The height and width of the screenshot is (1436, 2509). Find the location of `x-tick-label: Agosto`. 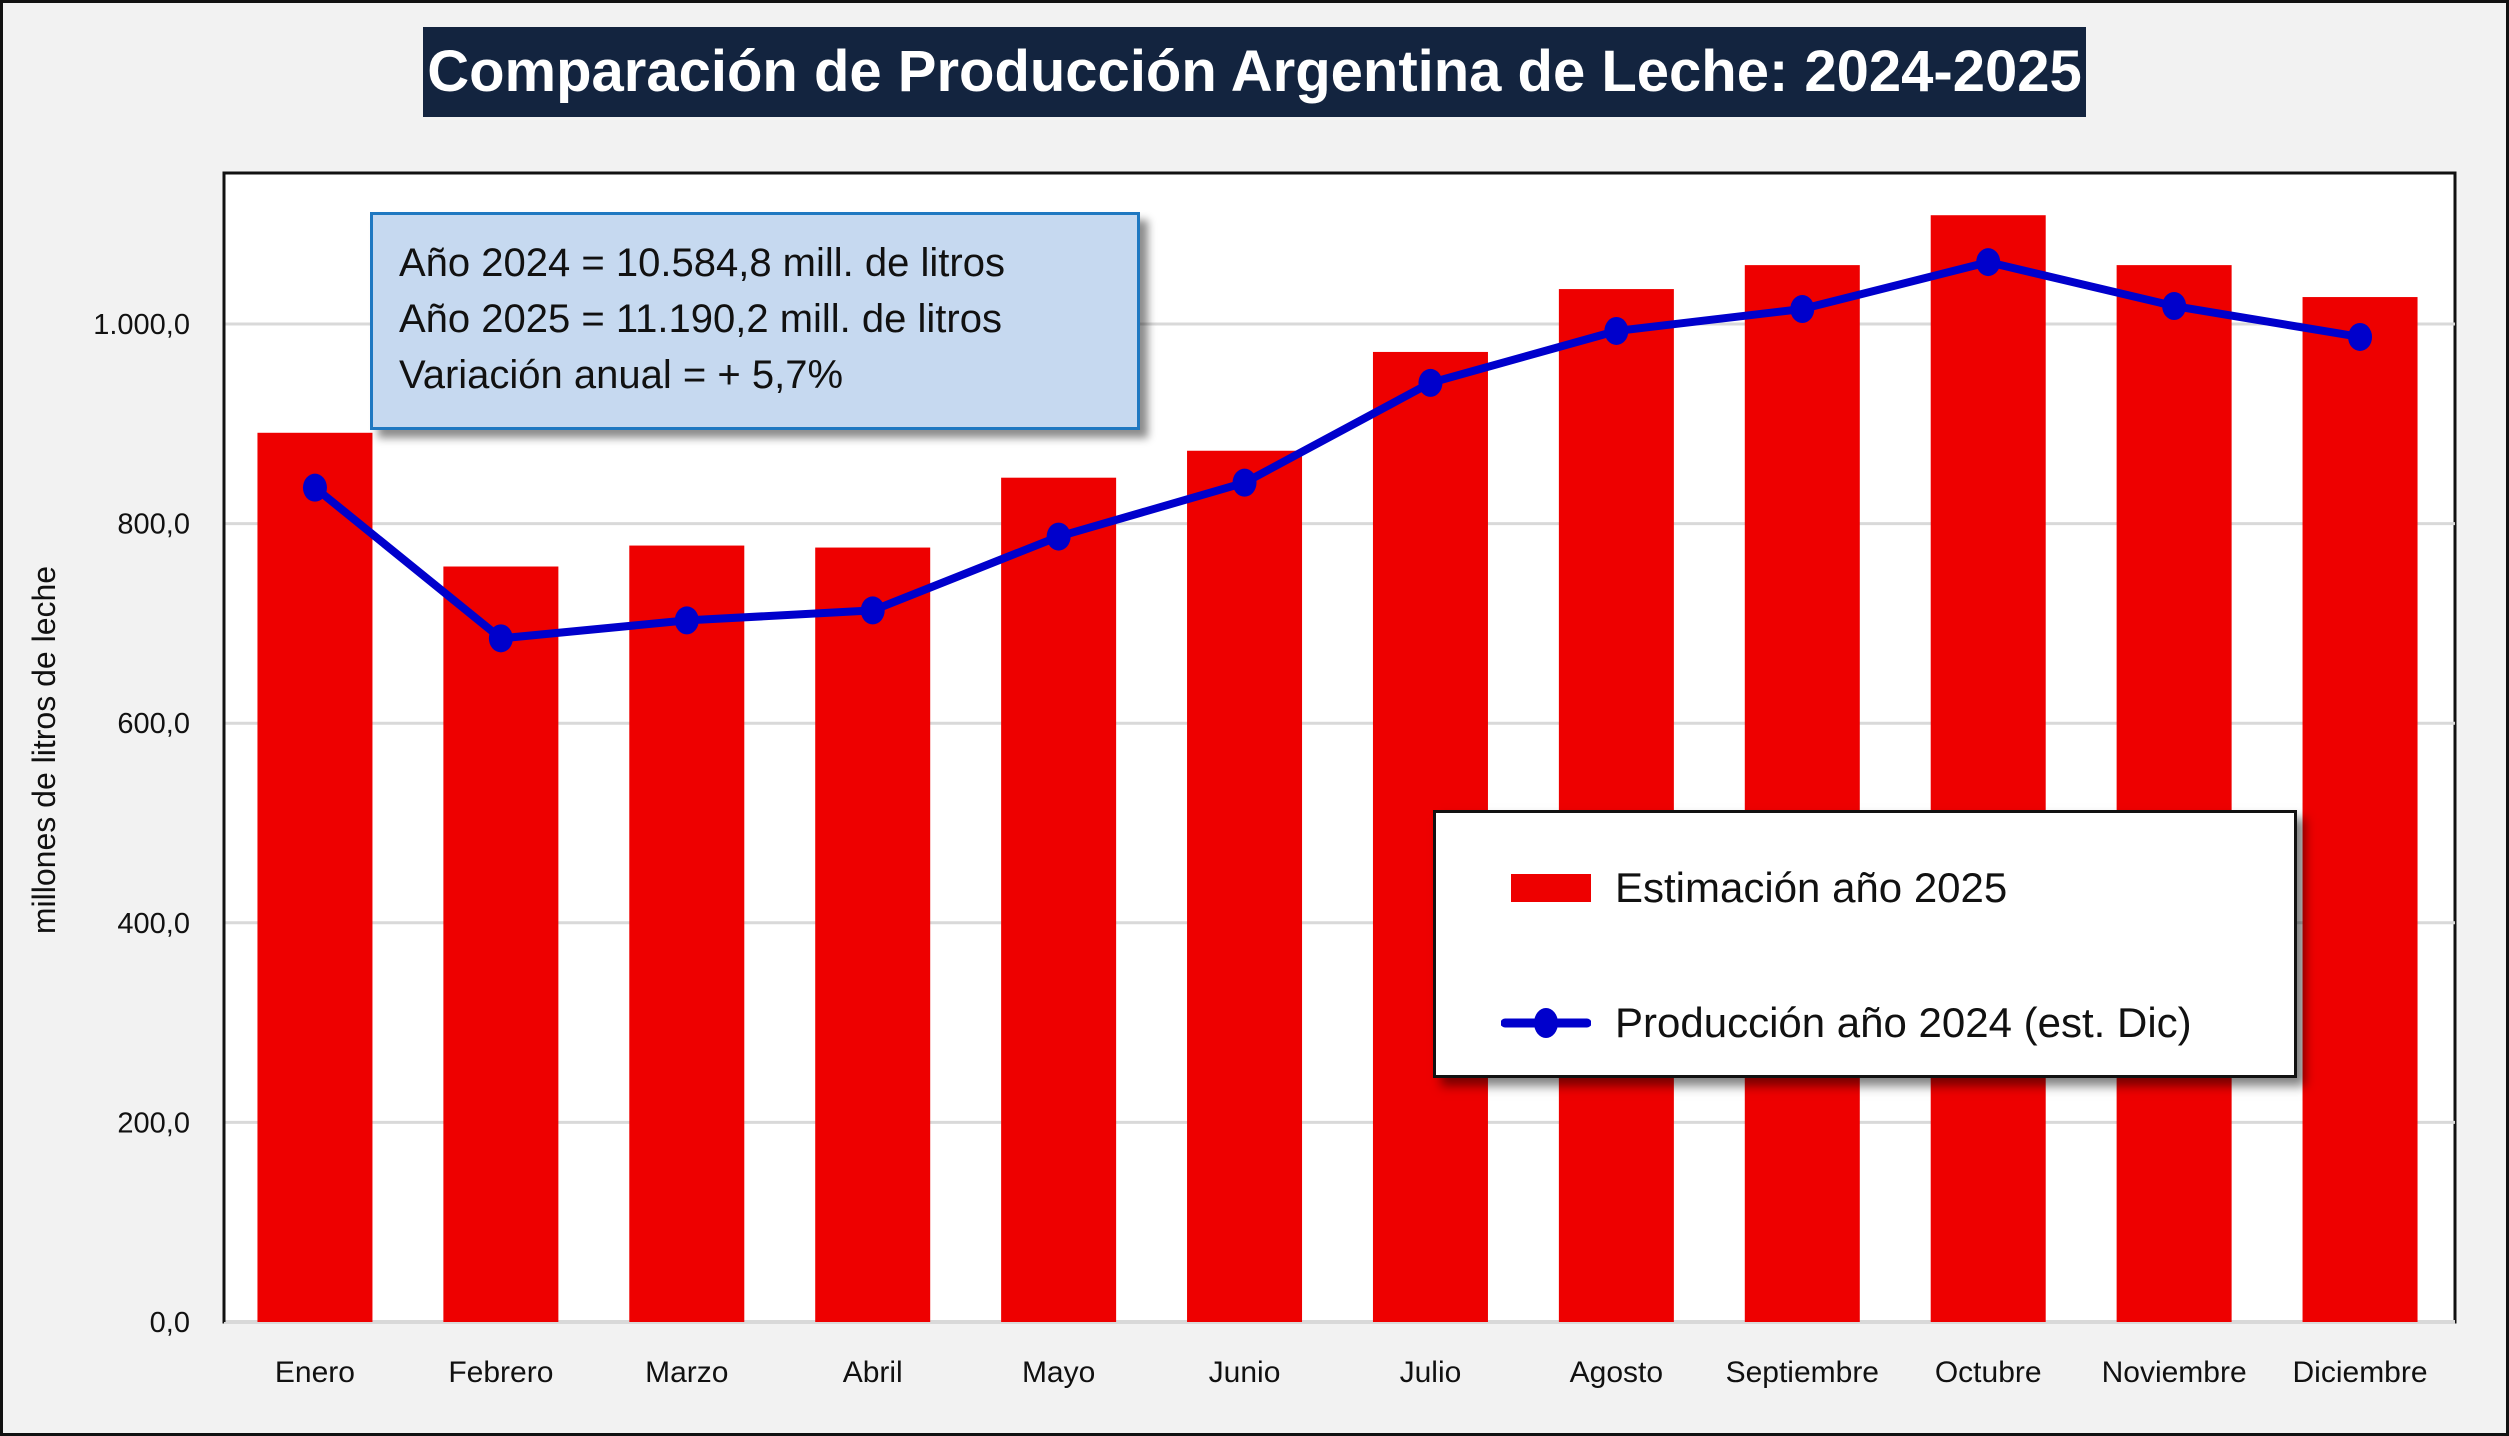

x-tick-label: Agosto is located at coordinates (1616, 1372).